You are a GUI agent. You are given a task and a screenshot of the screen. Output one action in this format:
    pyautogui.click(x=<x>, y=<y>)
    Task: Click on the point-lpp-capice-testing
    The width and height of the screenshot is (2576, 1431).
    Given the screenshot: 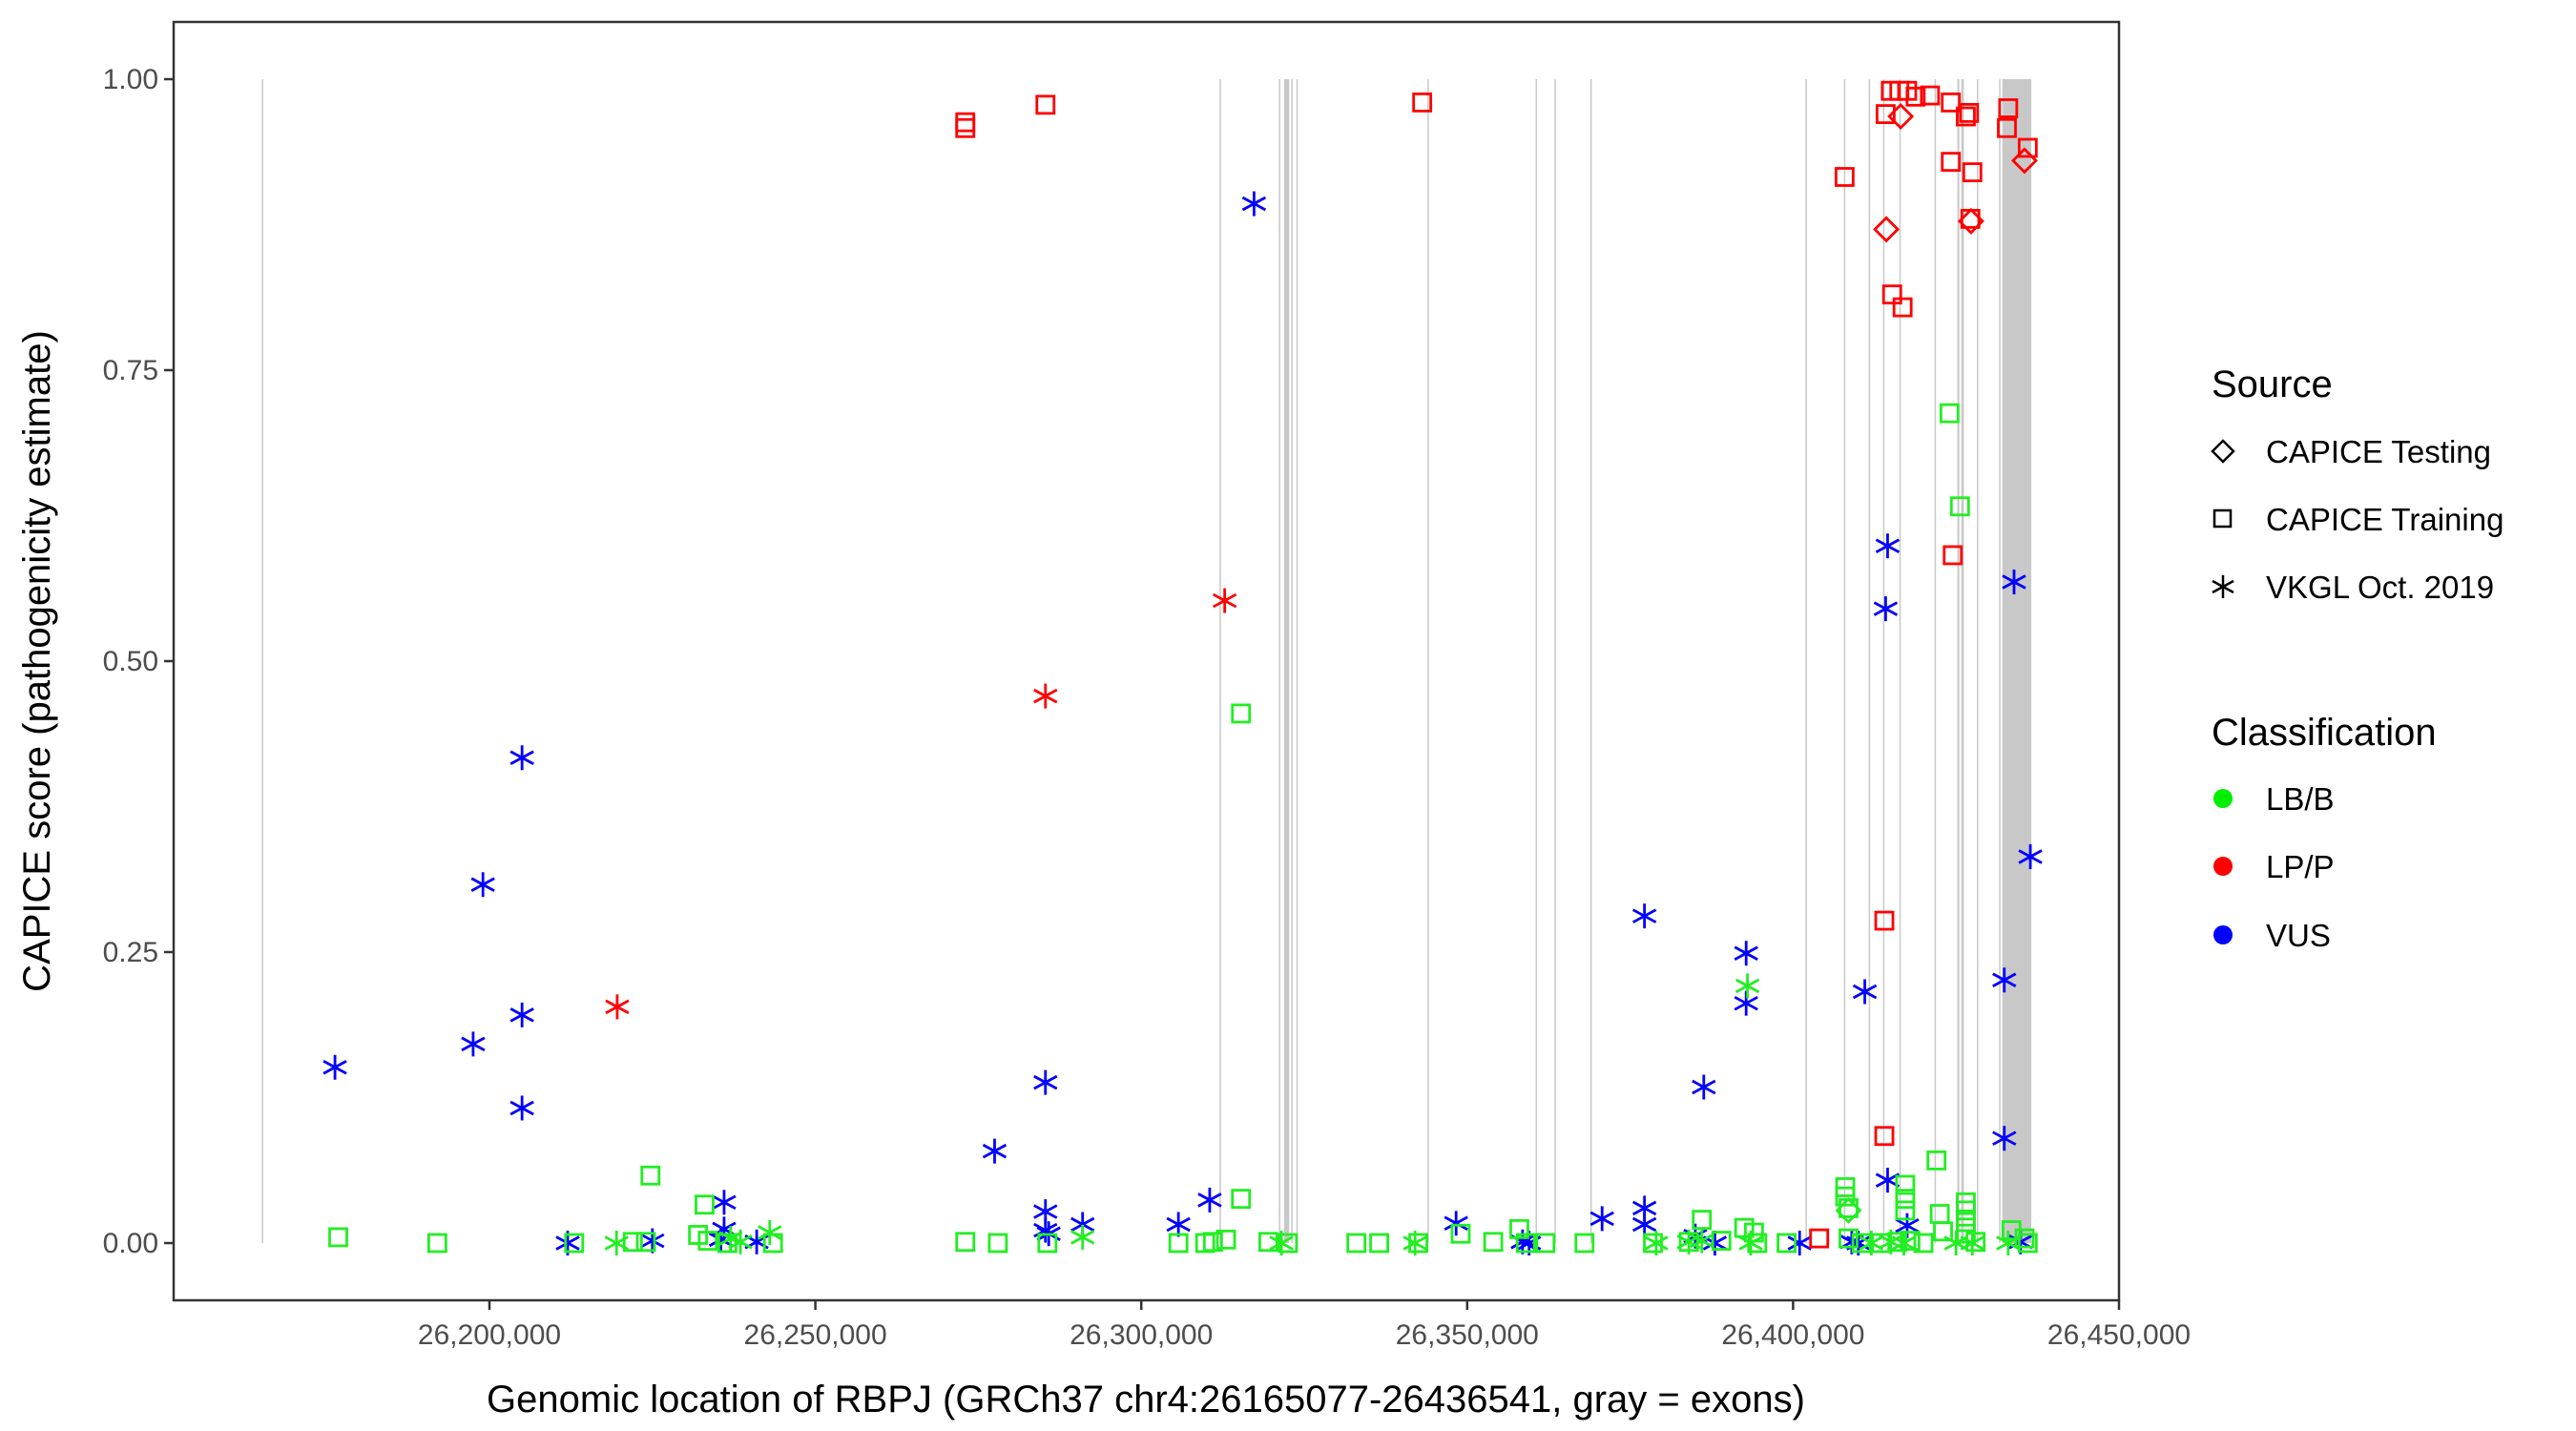 What is the action you would take?
    pyautogui.click(x=1901, y=117)
    